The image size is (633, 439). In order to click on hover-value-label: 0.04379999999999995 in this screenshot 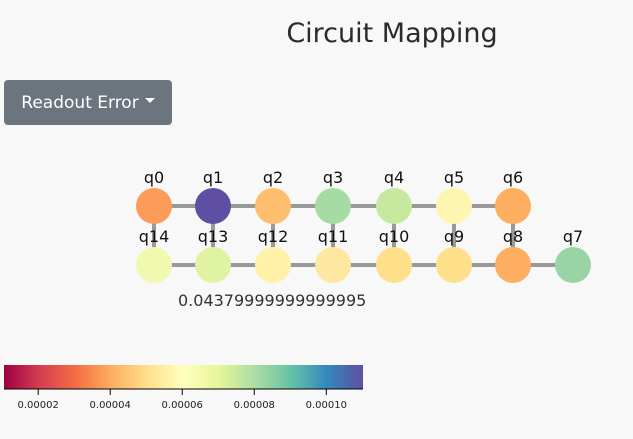, I will do `click(272, 300)`.